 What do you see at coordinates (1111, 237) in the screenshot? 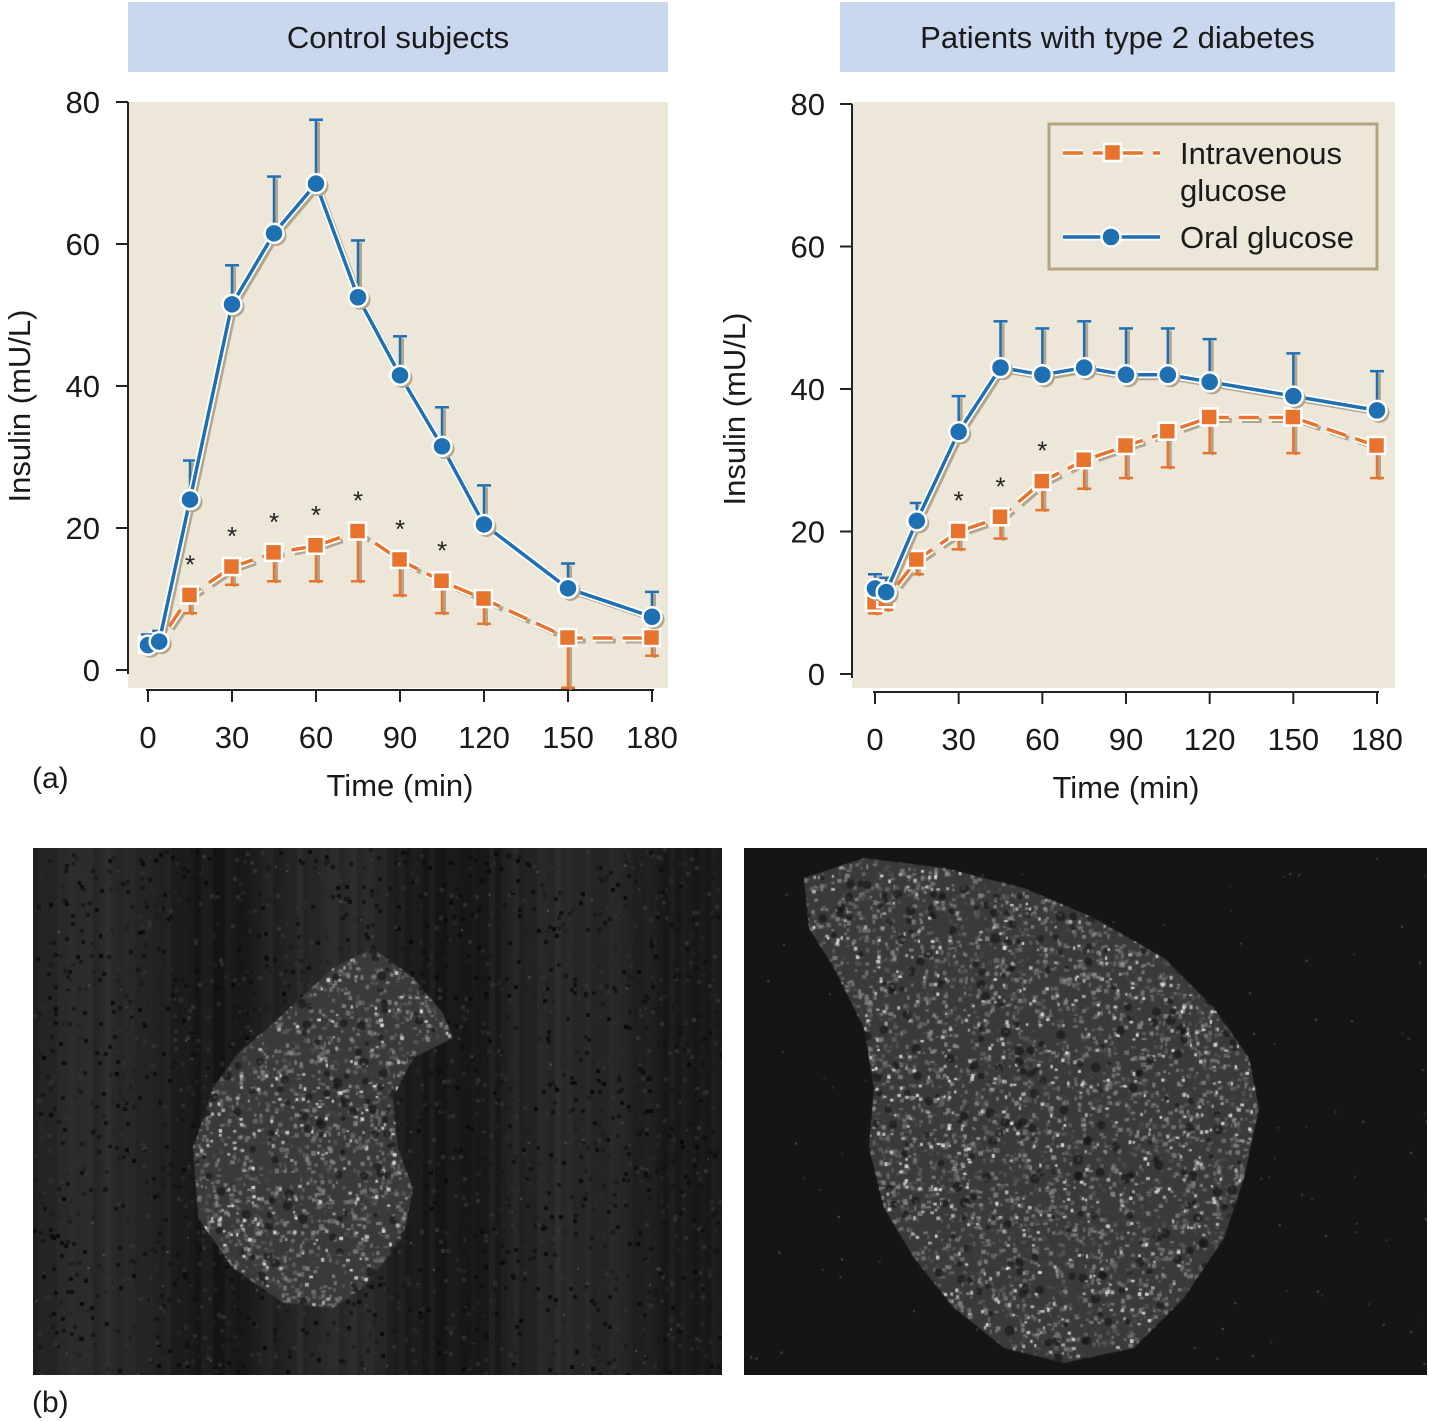
I see `legend-oral-marker` at bounding box center [1111, 237].